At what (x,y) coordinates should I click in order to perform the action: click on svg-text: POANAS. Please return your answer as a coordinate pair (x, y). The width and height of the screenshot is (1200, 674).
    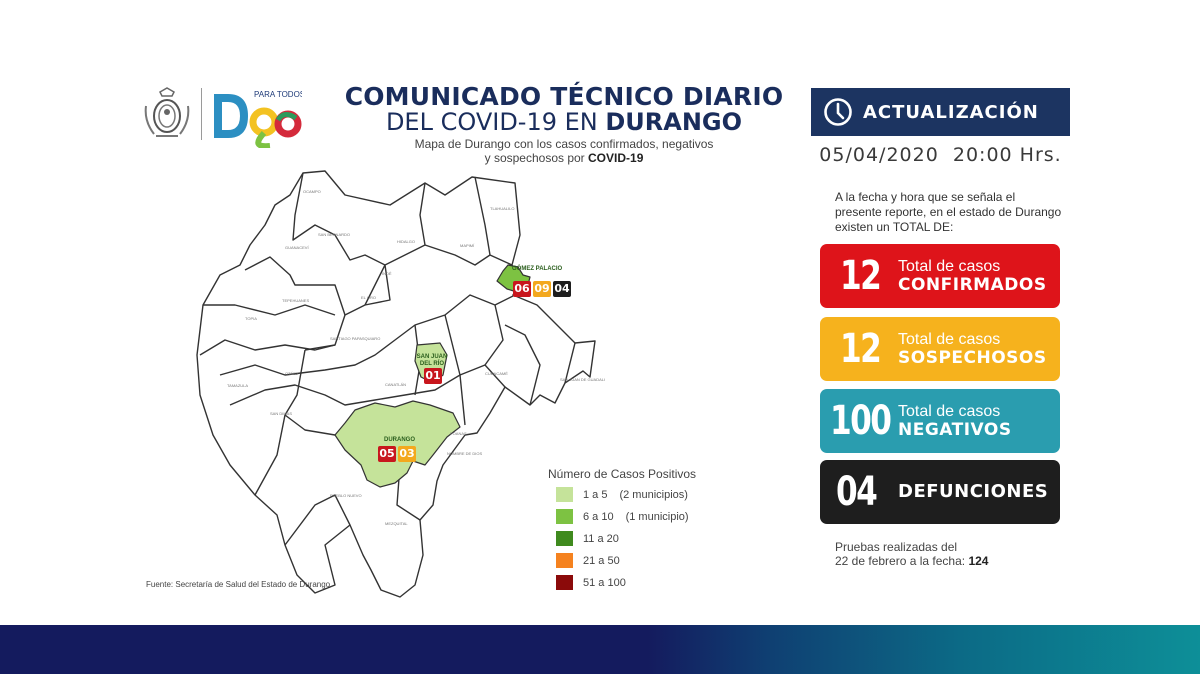
    Looking at the image, I should click on (458, 433).